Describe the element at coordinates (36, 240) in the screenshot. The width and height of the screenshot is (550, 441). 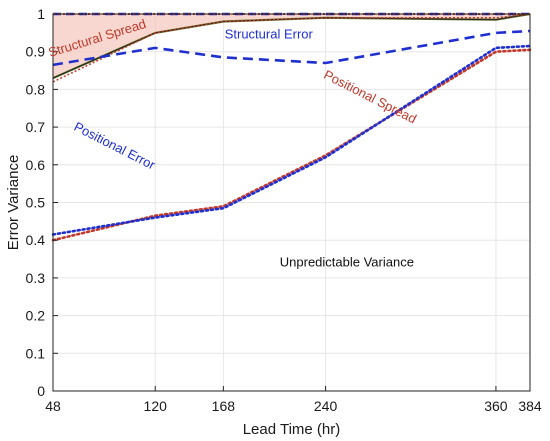
I see `y-tick-label: 0.4` at that location.